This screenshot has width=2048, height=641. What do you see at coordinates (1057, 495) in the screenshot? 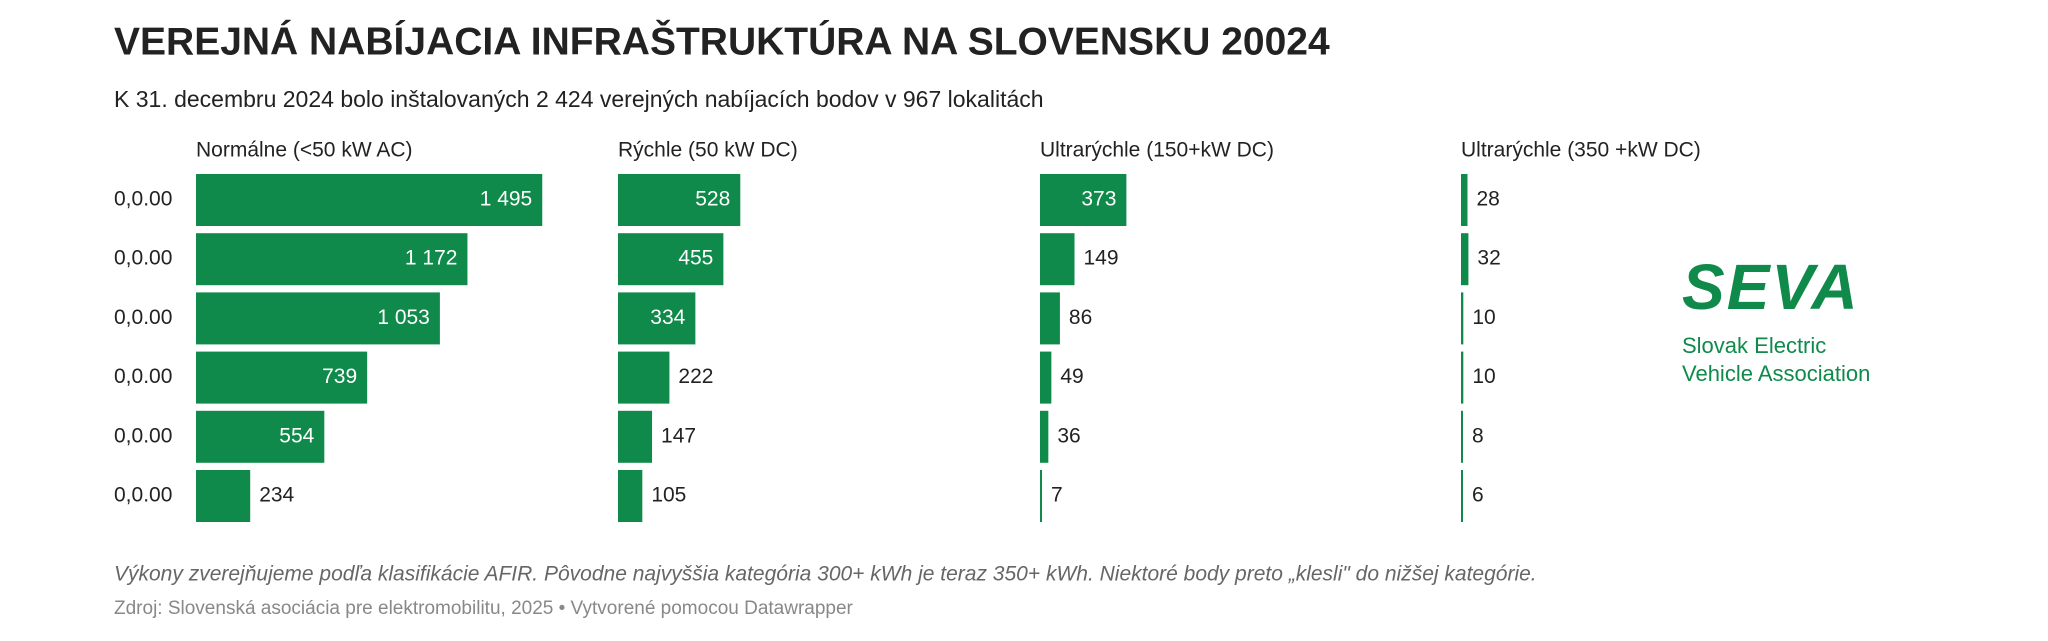
I see `value-label: 7` at bounding box center [1057, 495].